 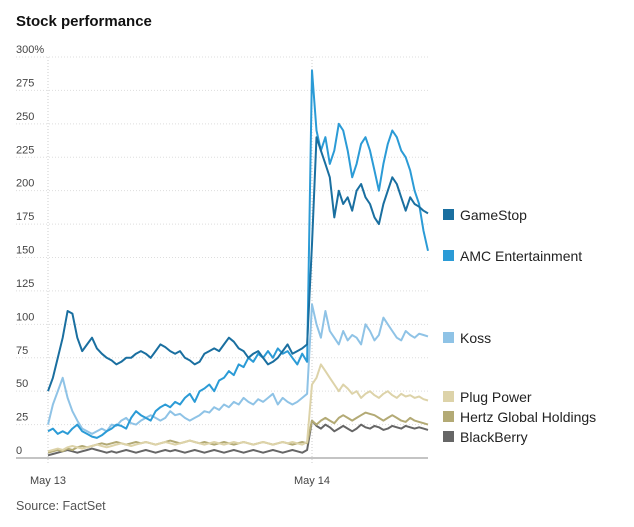 I want to click on legend-label-plug-power: Plug Power, so click(x=496, y=397).